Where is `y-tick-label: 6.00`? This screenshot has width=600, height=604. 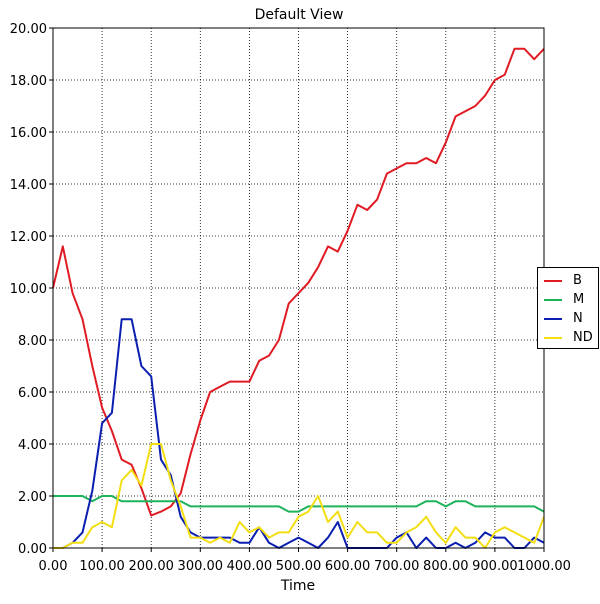 y-tick-label: 6.00 is located at coordinates (32, 393).